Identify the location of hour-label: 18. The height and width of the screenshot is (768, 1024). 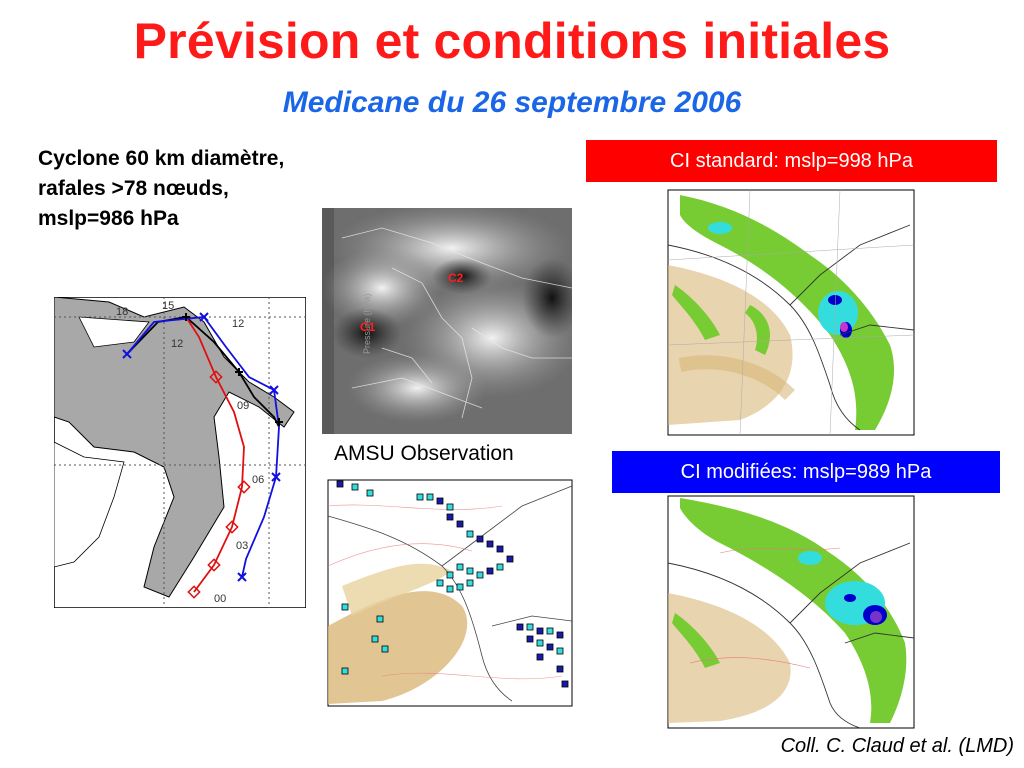
(122, 312).